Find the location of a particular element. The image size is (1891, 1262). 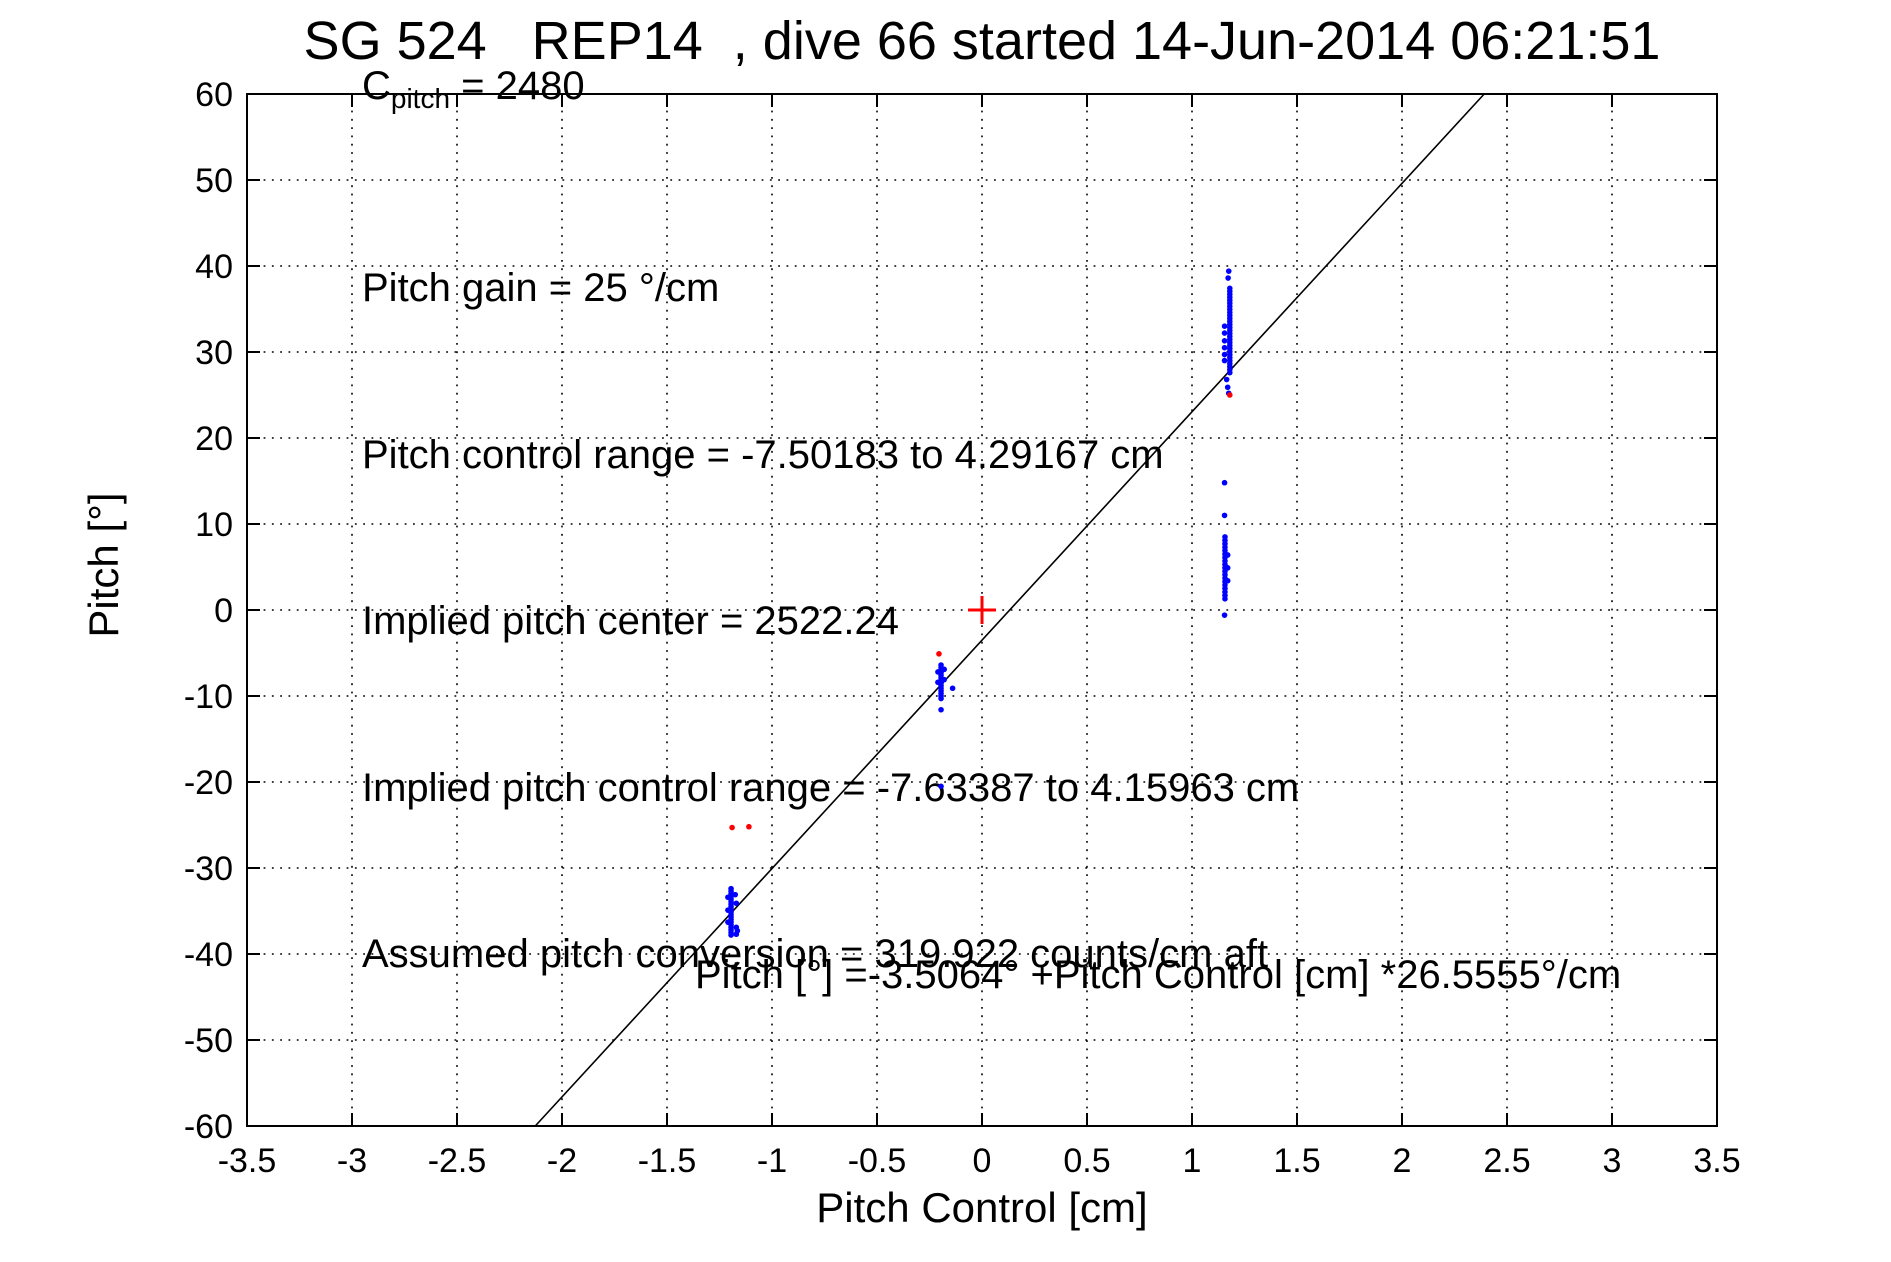

annotation-cpitch-sub: pitch is located at coordinates (420, 98).